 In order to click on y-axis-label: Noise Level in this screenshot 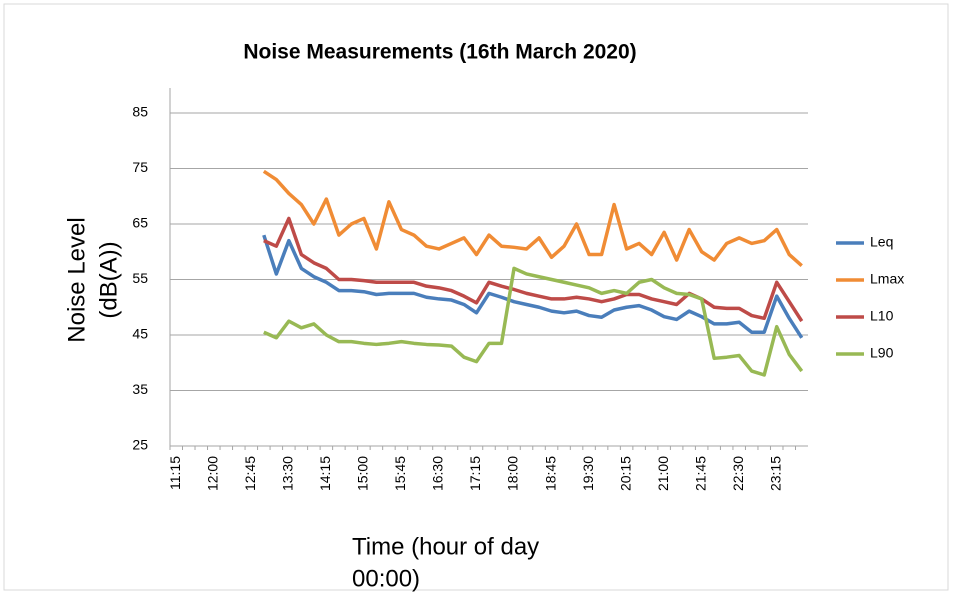, I will do `click(76, 279)`.